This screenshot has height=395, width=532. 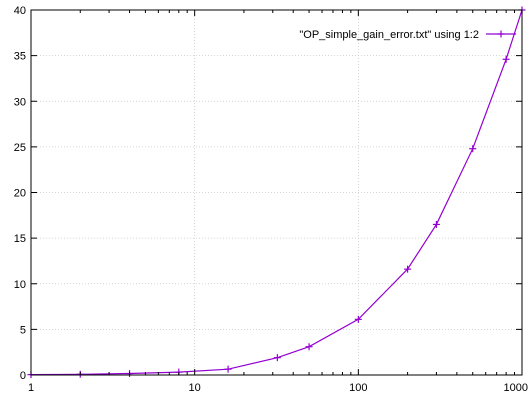 What do you see at coordinates (20, 194) in the screenshot?
I see `y-tick-label: 20` at bounding box center [20, 194].